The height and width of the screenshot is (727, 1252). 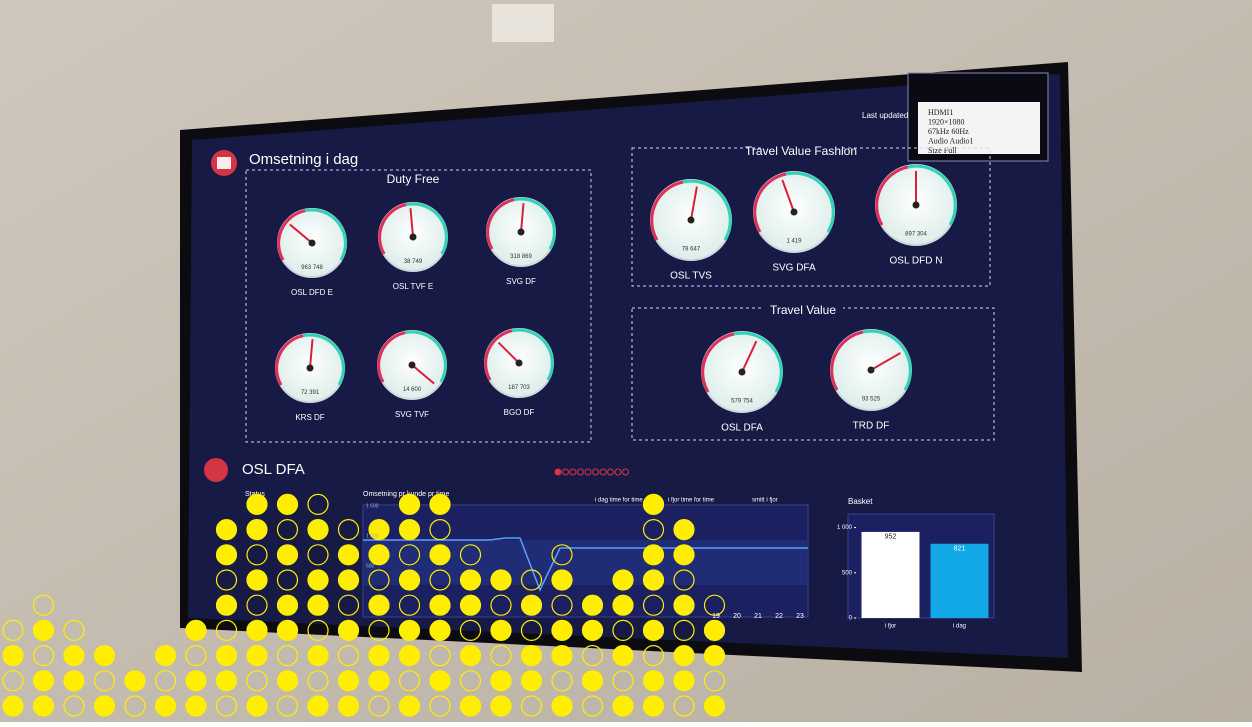 I want to click on gauge-arc-green, so click(x=425, y=356).